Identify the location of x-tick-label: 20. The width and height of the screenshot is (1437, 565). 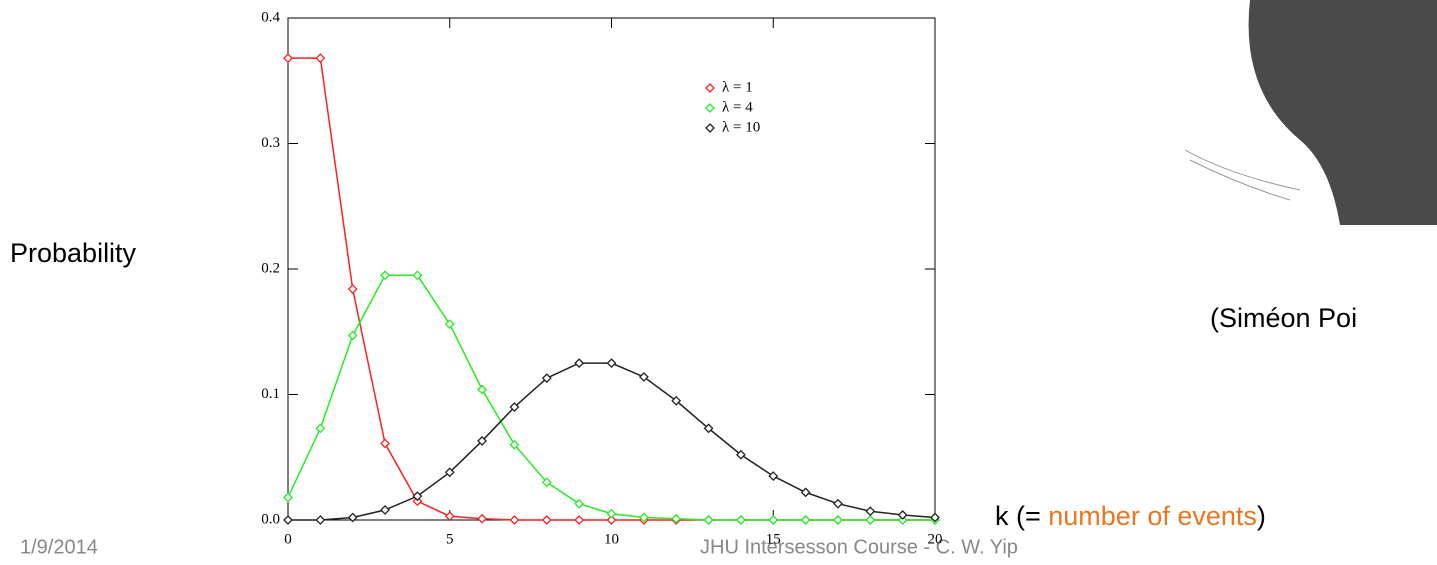
(935, 539).